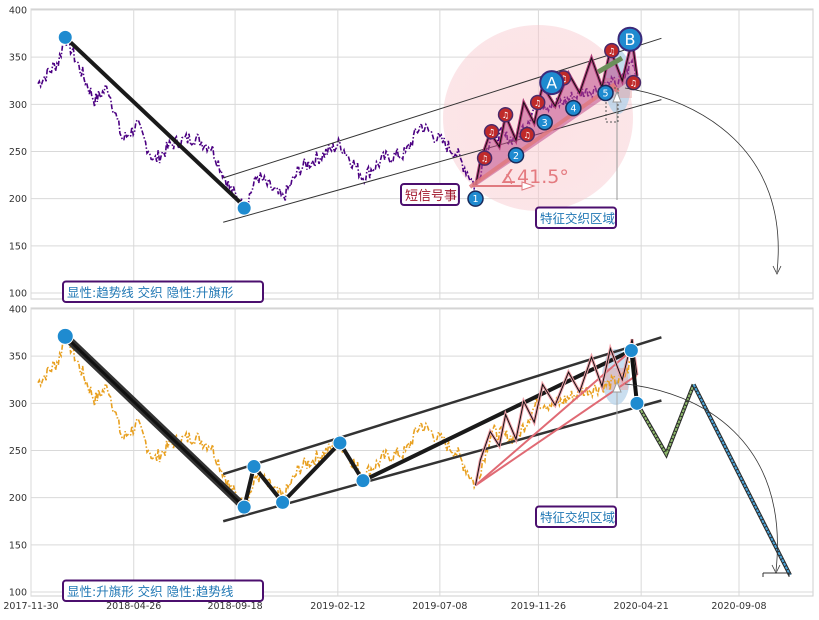 The height and width of the screenshot is (620, 819). What do you see at coordinates (534, 177) in the screenshot?
I see `angle-label: ∡41.5°` at bounding box center [534, 177].